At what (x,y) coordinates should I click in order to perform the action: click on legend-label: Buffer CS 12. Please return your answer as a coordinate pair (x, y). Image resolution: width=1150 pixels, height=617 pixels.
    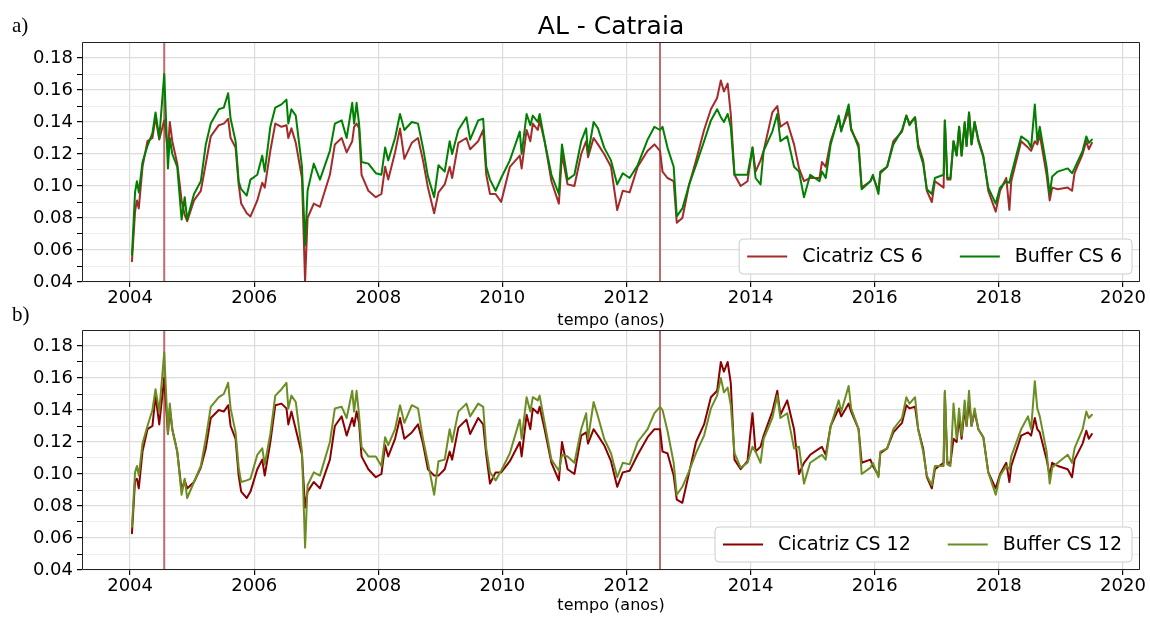
    Looking at the image, I should click on (1062, 543).